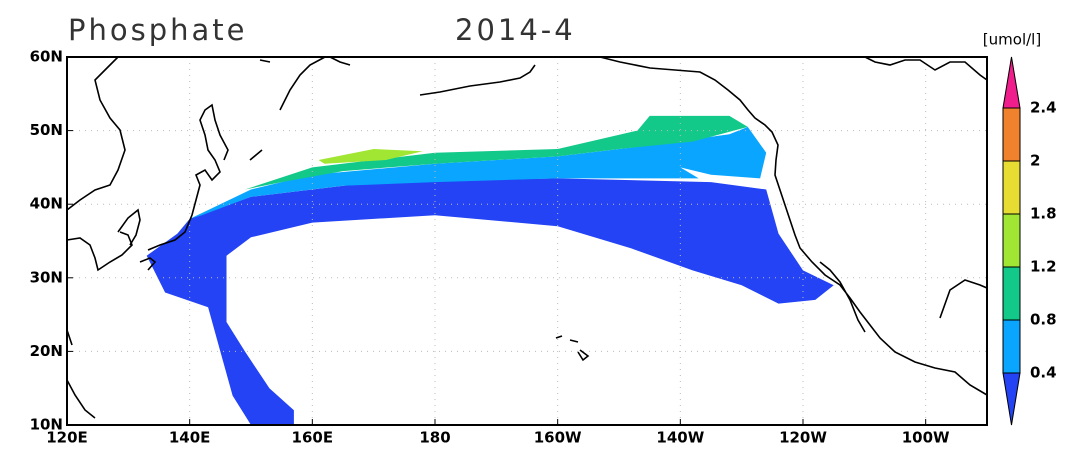 The width and height of the screenshot is (1078, 470). What do you see at coordinates (558, 438) in the screenshot?
I see `lon-label: 160W` at bounding box center [558, 438].